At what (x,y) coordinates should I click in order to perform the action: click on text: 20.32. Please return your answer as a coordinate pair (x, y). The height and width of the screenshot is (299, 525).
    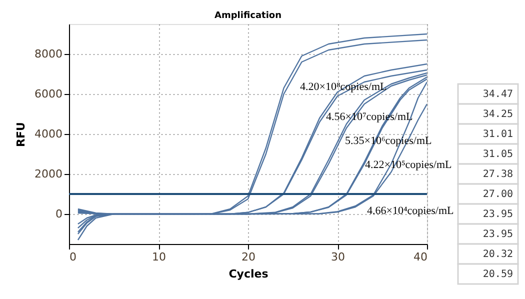
    Looking at the image, I should click on (497, 254).